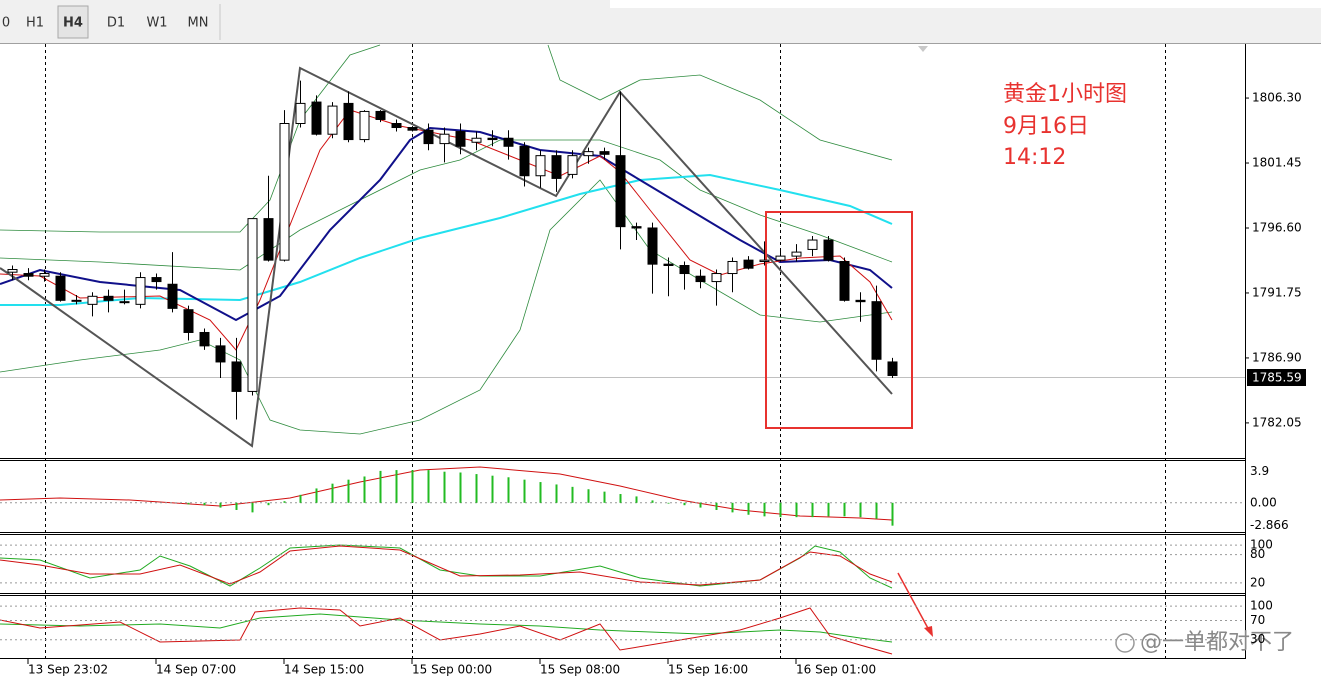 This screenshot has height=686, width=1321. Describe the element at coordinates (708, 670) in the screenshot. I see `x-tick-label: 15 Sep 16:00` at that location.